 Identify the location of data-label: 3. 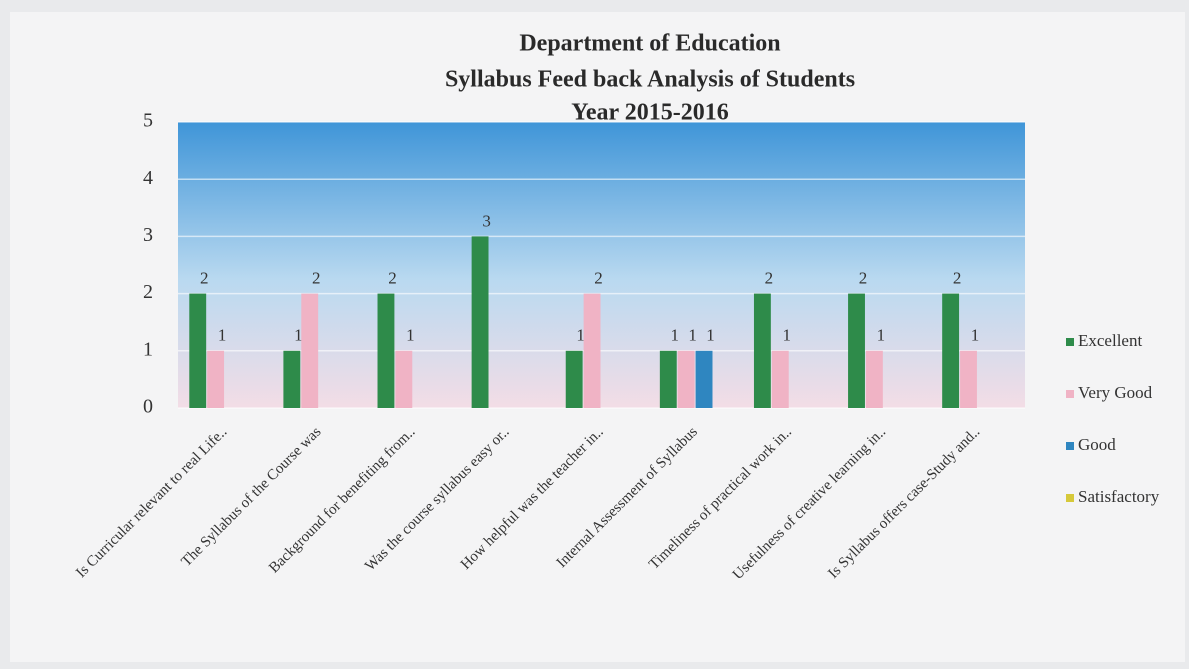
(486, 220).